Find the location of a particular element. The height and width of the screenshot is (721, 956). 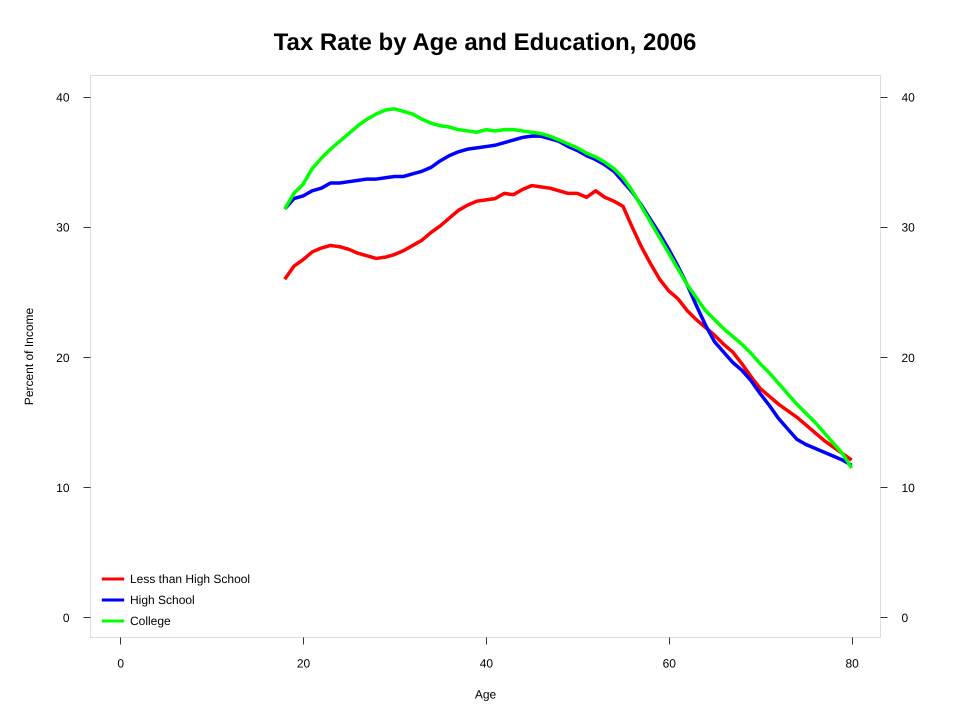

x-tick-label: 20 is located at coordinates (303, 663).